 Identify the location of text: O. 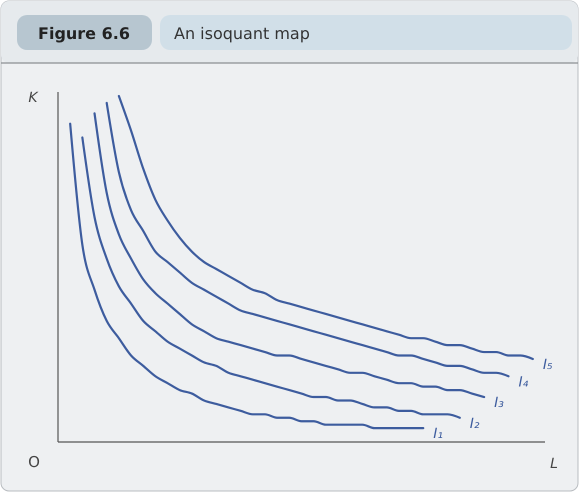
(34, 462).